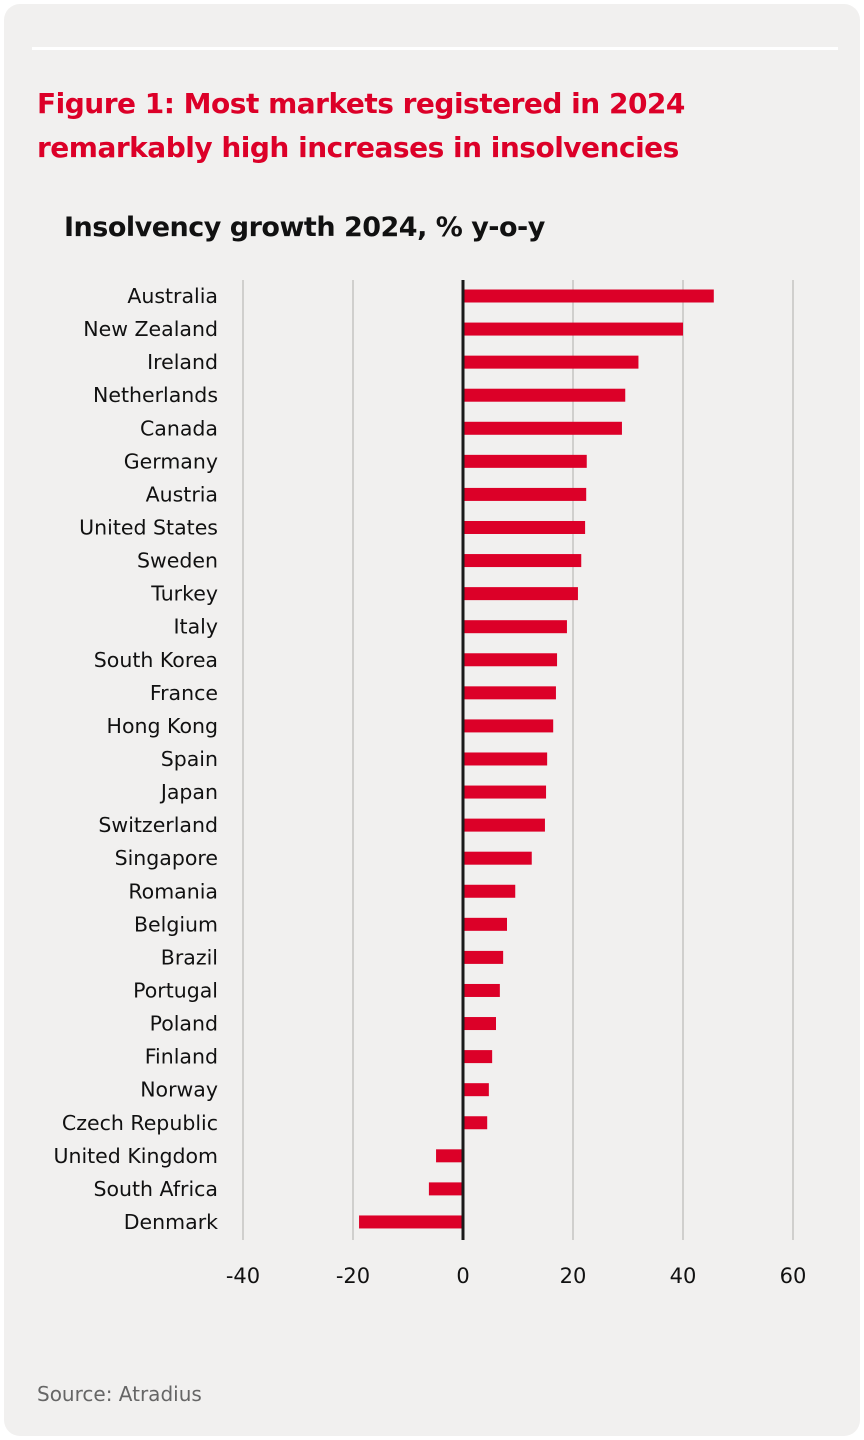 This screenshot has width=864, height=1440. What do you see at coordinates (156, 660) in the screenshot?
I see `category-label: South Korea` at bounding box center [156, 660].